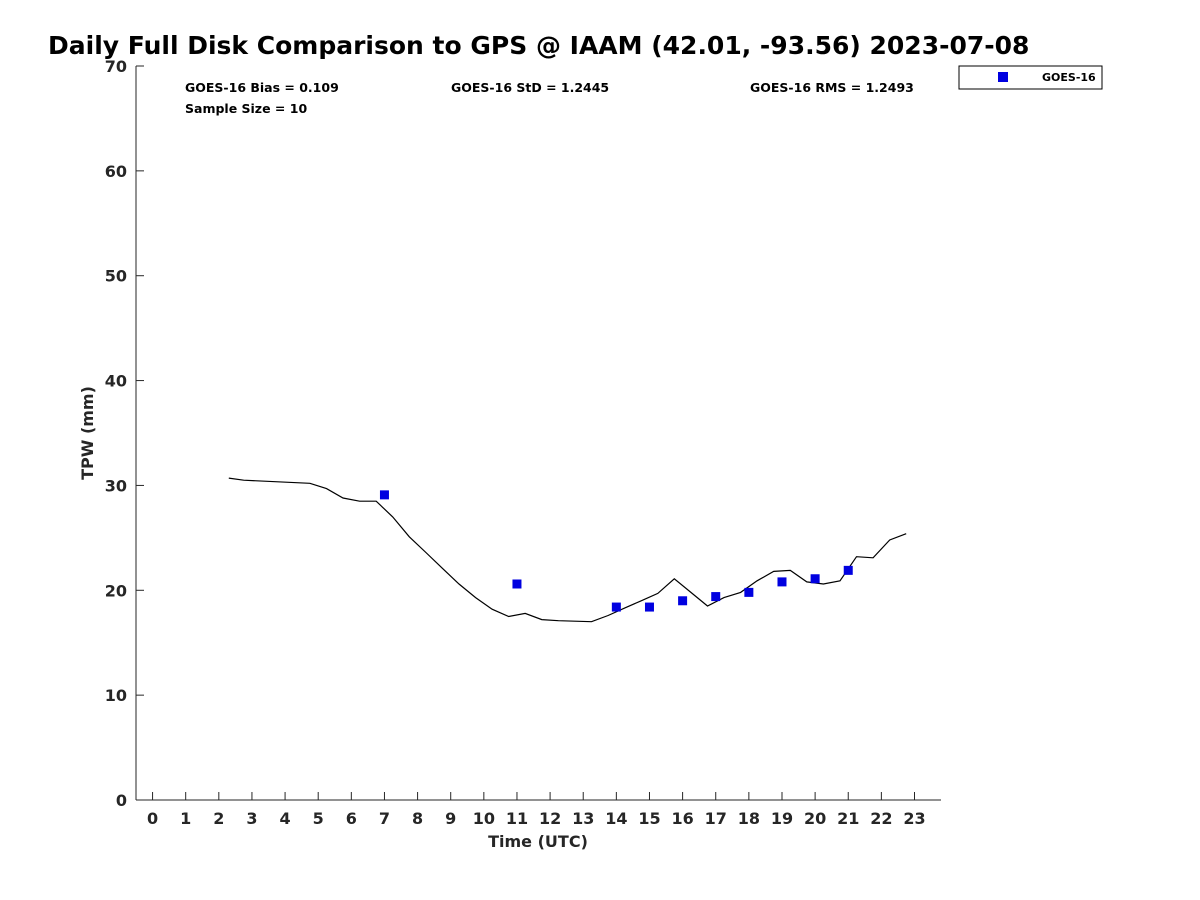  I want to click on x-tick-label: 0, so click(152, 818).